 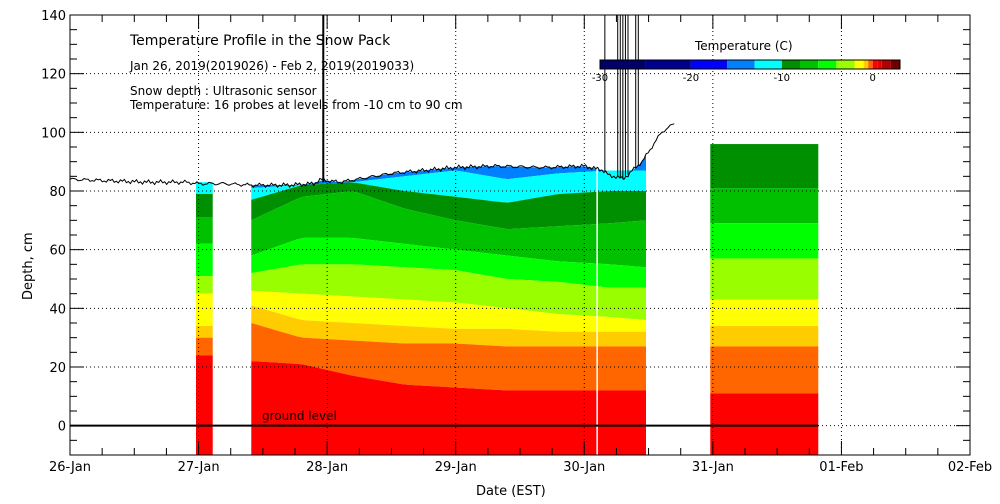 What do you see at coordinates (456, 467) in the screenshot?
I see `x-tick-label: 29-Jan` at bounding box center [456, 467].